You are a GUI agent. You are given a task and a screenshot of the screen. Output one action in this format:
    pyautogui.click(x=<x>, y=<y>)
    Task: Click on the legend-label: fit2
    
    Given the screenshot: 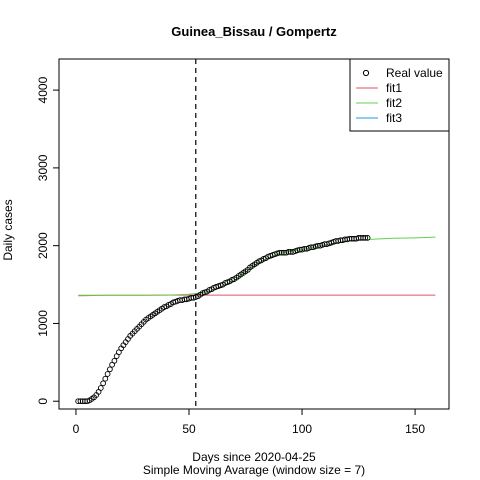 What is the action you would take?
    pyautogui.click(x=394, y=103)
    